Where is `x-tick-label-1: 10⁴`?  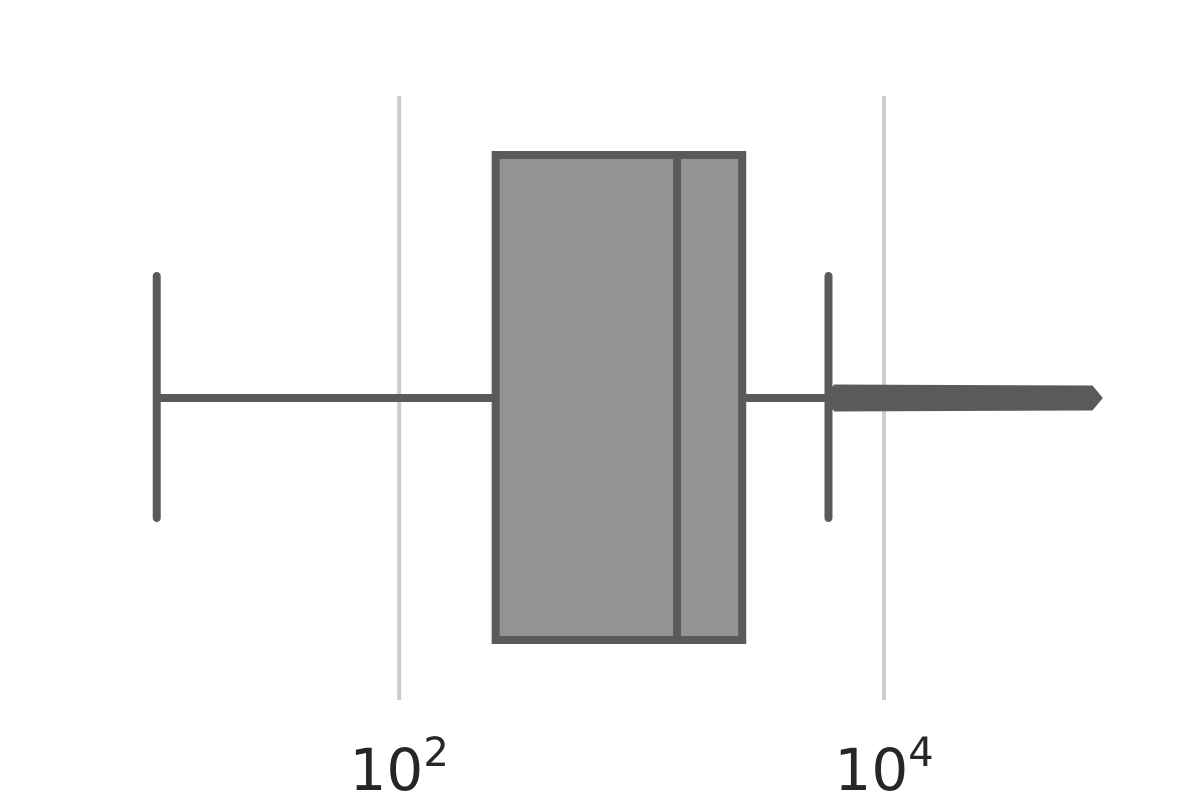 x-tick-label-1: 10⁴ is located at coordinates (883, 765).